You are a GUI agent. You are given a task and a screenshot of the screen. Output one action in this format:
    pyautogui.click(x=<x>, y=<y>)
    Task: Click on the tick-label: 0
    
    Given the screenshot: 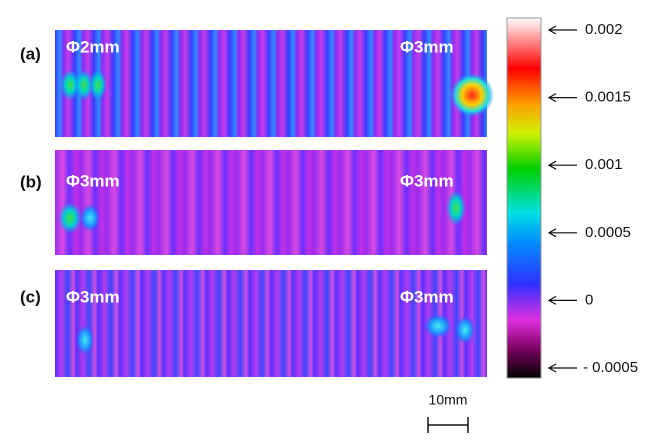 What is the action you would take?
    pyautogui.click(x=589, y=299)
    